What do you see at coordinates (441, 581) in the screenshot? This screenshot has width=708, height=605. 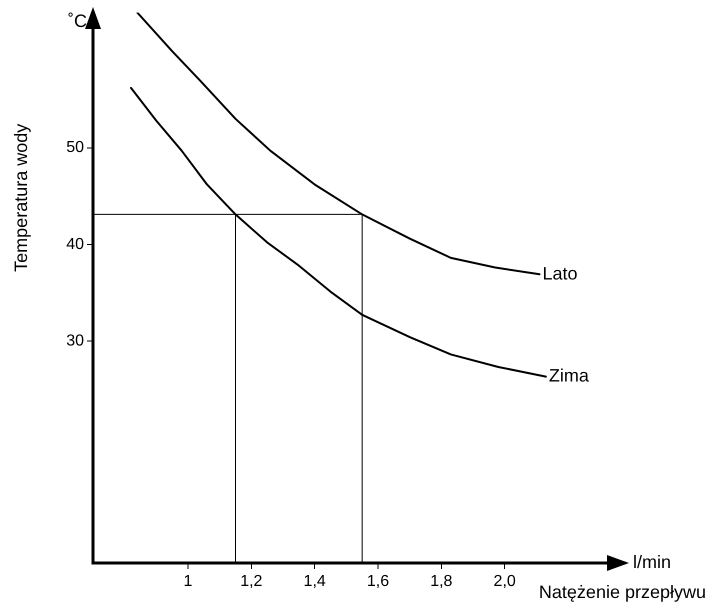 I see `x-tick-label: 1,8` at bounding box center [441, 581].